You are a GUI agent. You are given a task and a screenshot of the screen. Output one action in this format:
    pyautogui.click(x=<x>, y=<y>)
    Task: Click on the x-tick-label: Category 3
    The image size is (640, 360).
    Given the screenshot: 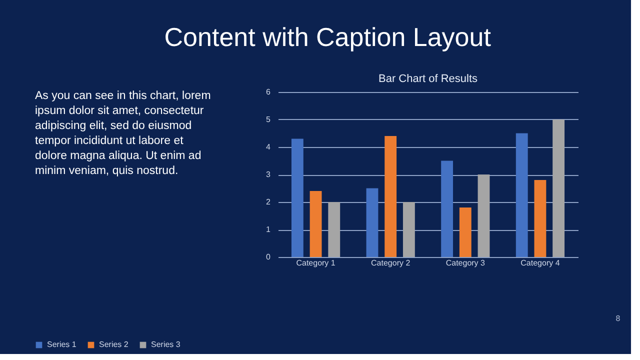 What is the action you would take?
    pyautogui.click(x=466, y=263)
    